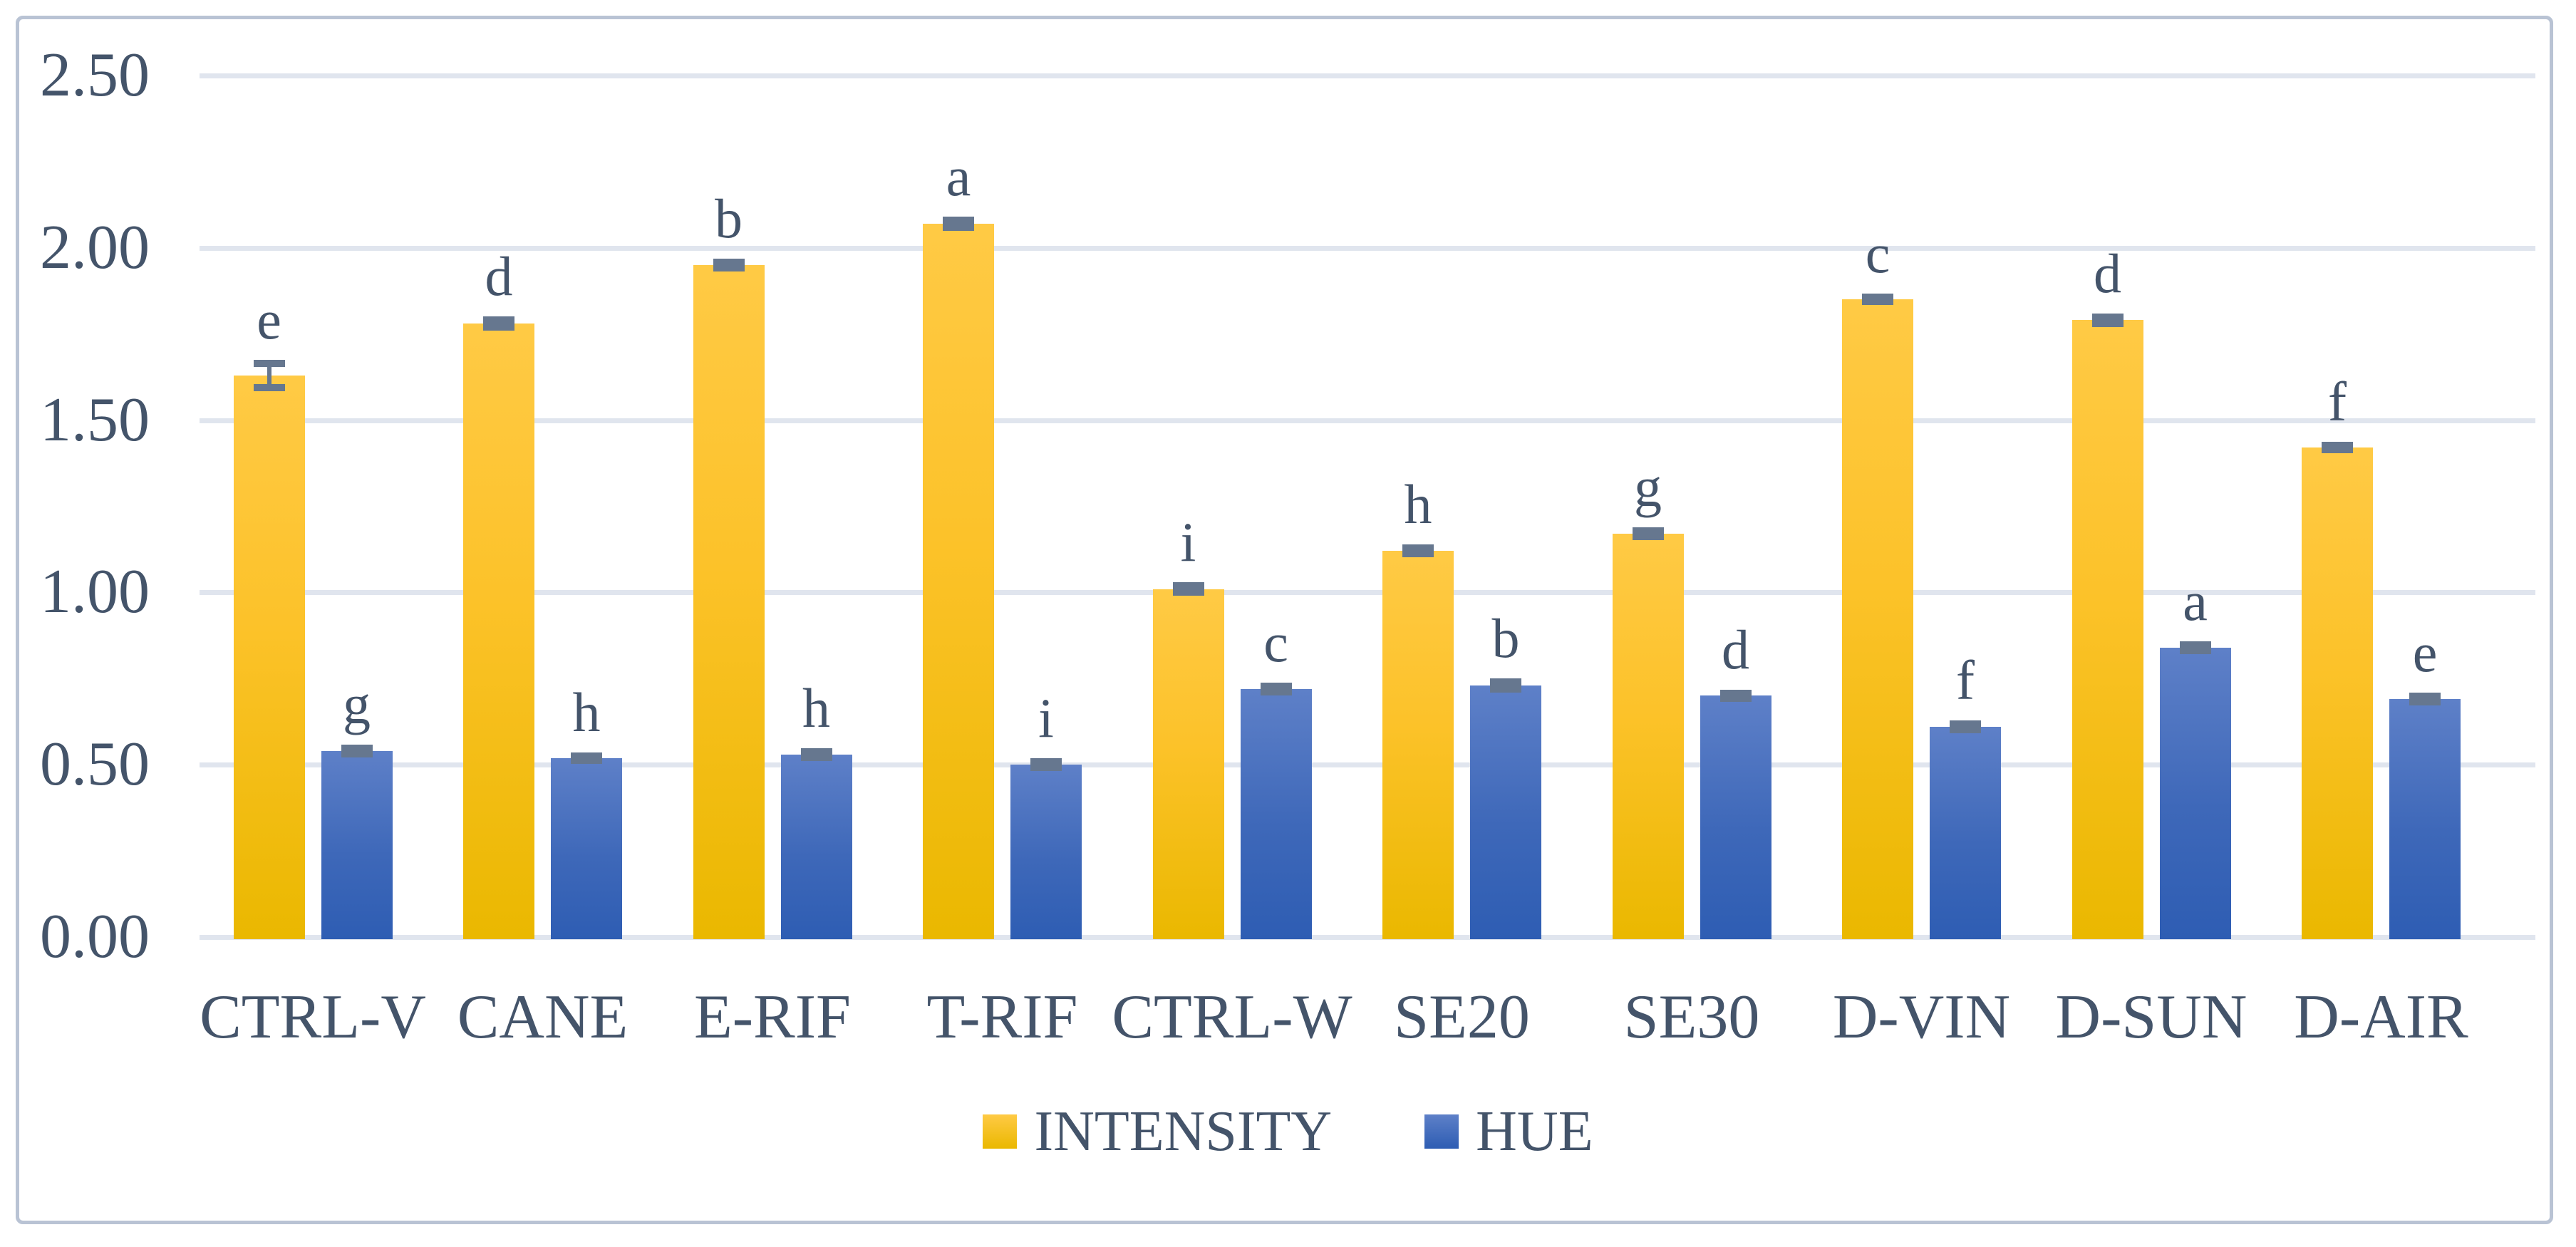 This screenshot has height=1247, width=2576. Describe the element at coordinates (1368, 420) in the screenshot. I see `gridline-y-1.50` at that location.